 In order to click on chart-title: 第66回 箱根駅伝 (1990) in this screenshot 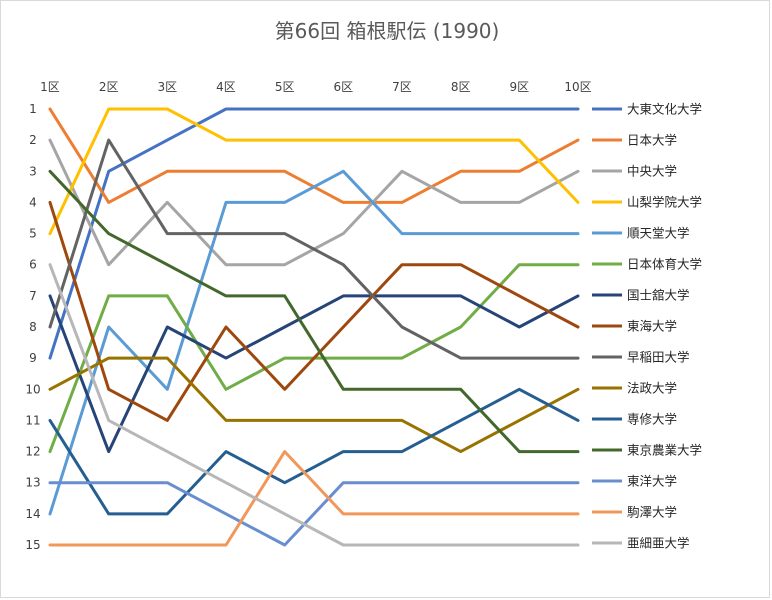, I will do `click(387, 31)`.